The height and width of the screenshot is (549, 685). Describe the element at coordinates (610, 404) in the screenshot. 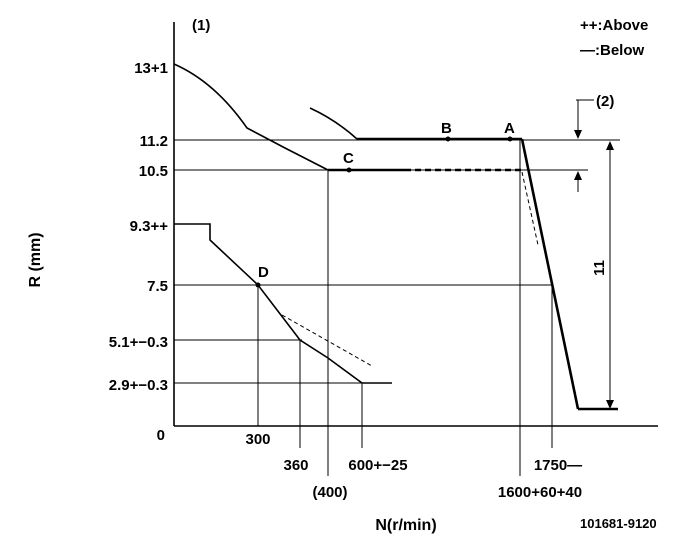

I see `dimension-11-arrow-bottom` at that location.